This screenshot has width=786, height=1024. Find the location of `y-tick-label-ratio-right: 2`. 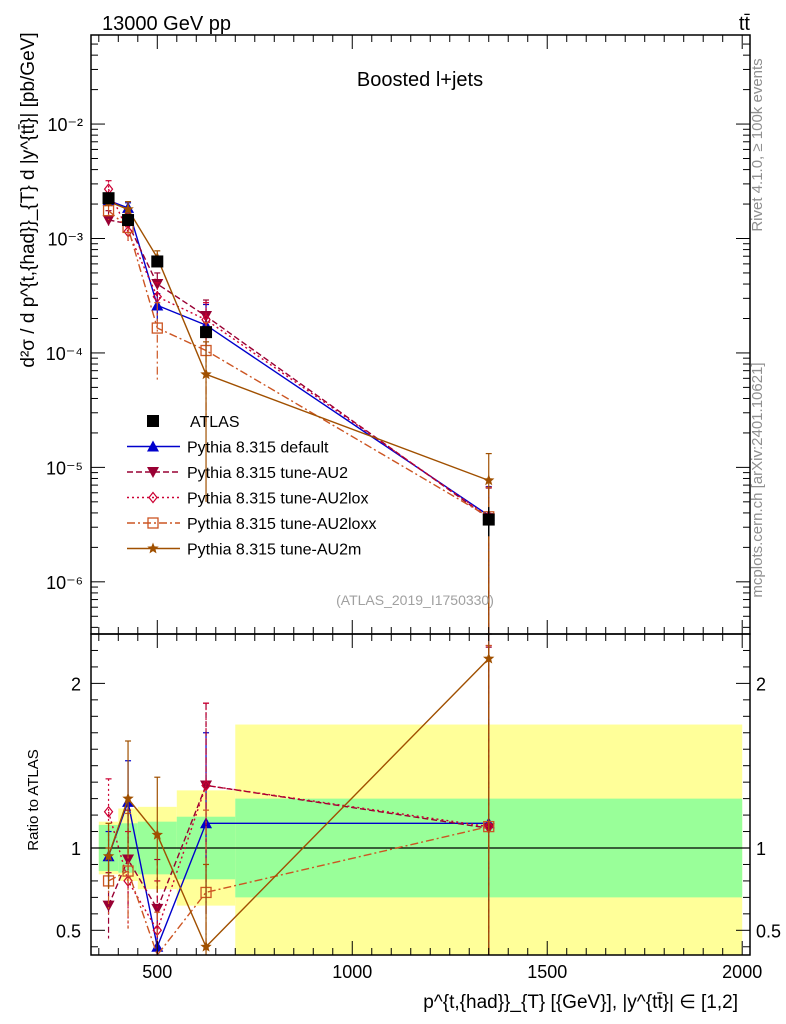

y-tick-label-ratio-right: 2 is located at coordinates (761, 684).